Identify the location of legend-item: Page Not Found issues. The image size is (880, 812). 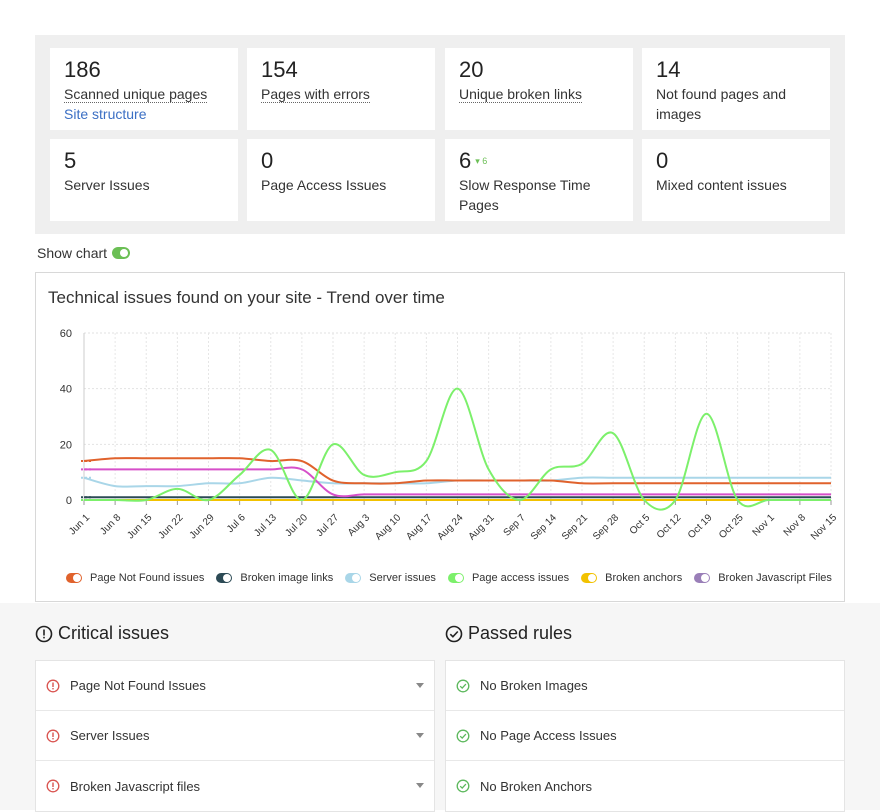
(135, 578).